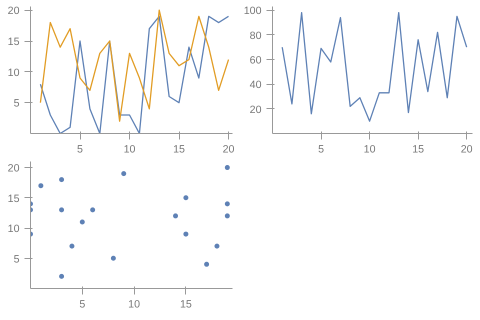 This screenshot has height=320, width=480. I want to click on y-tick-label: 80, so click(256, 36).